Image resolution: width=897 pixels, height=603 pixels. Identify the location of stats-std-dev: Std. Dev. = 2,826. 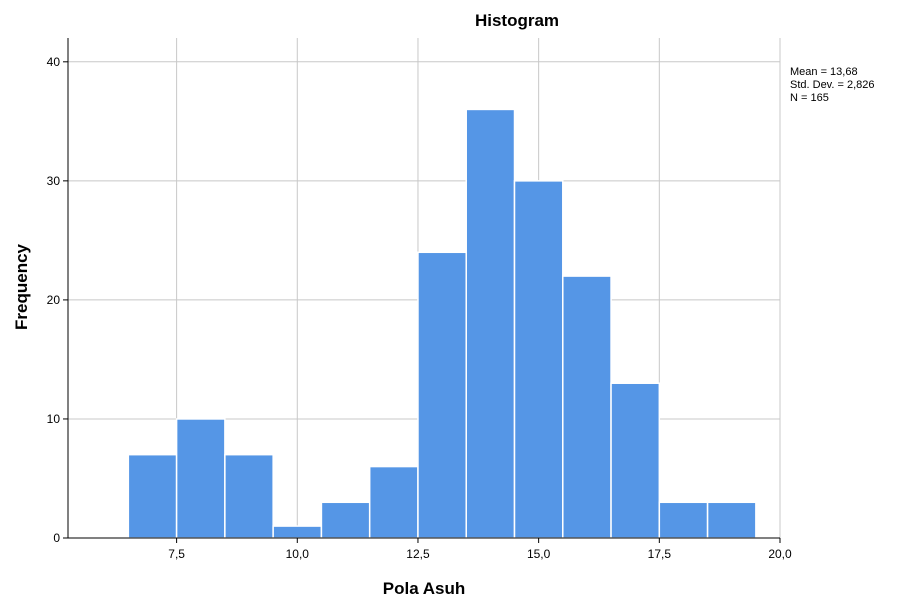
(832, 85).